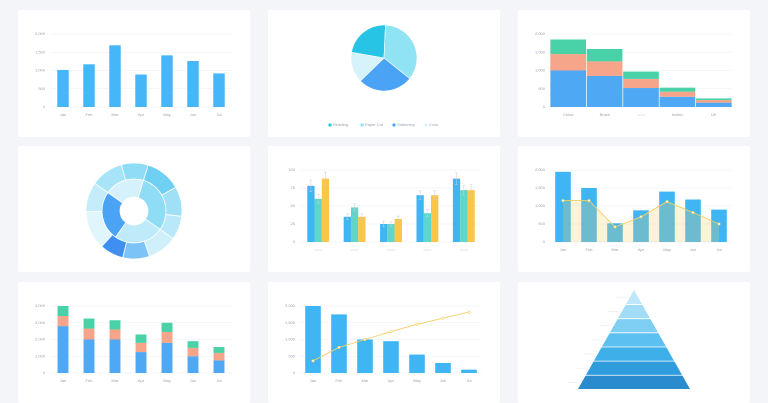 The height and width of the screenshot is (403, 768). I want to click on chart: 0 500 1,000 1,500 2,000 Jan Feb Mar Apr May Jun Jul, so click(383, 343).